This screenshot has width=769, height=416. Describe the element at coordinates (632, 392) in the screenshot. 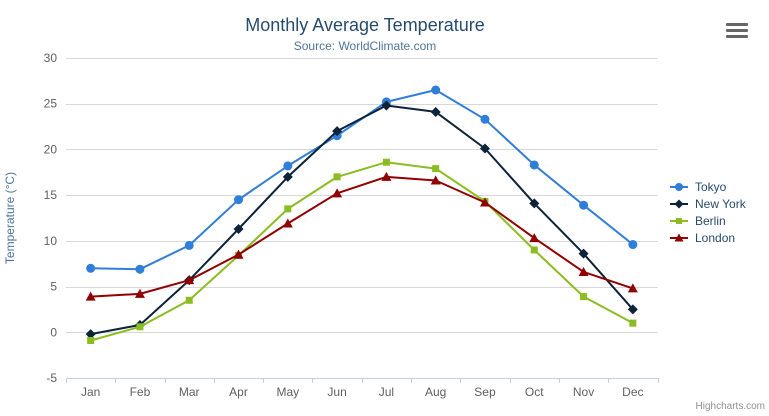

I see `svg-text: Dec` at that location.